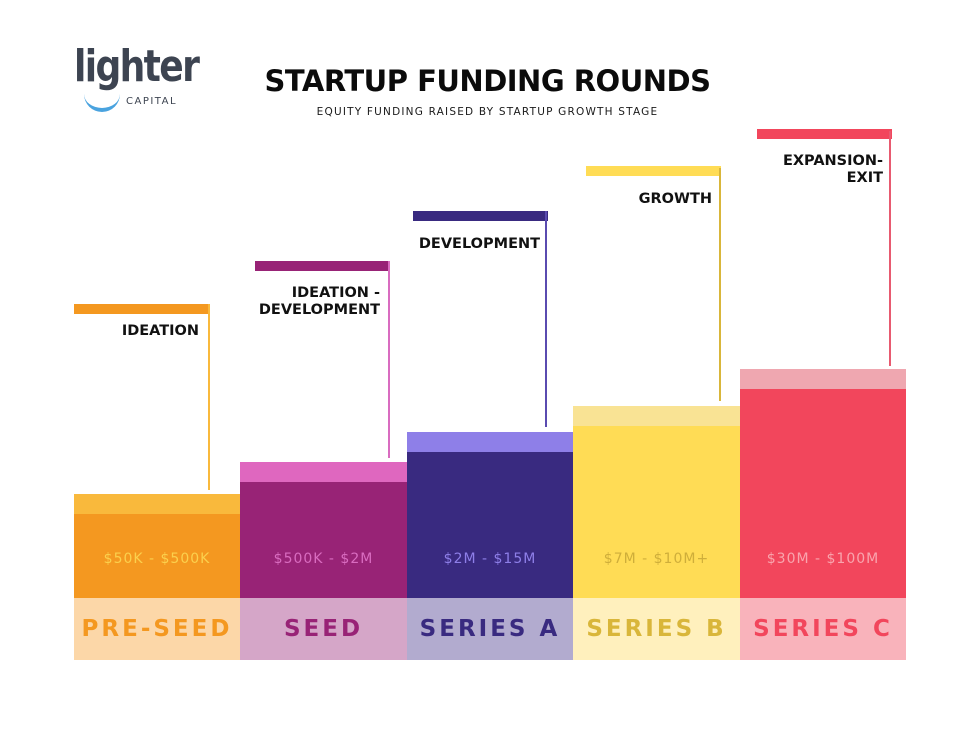  I want to click on bar-pre-seed, so click(157, 556).